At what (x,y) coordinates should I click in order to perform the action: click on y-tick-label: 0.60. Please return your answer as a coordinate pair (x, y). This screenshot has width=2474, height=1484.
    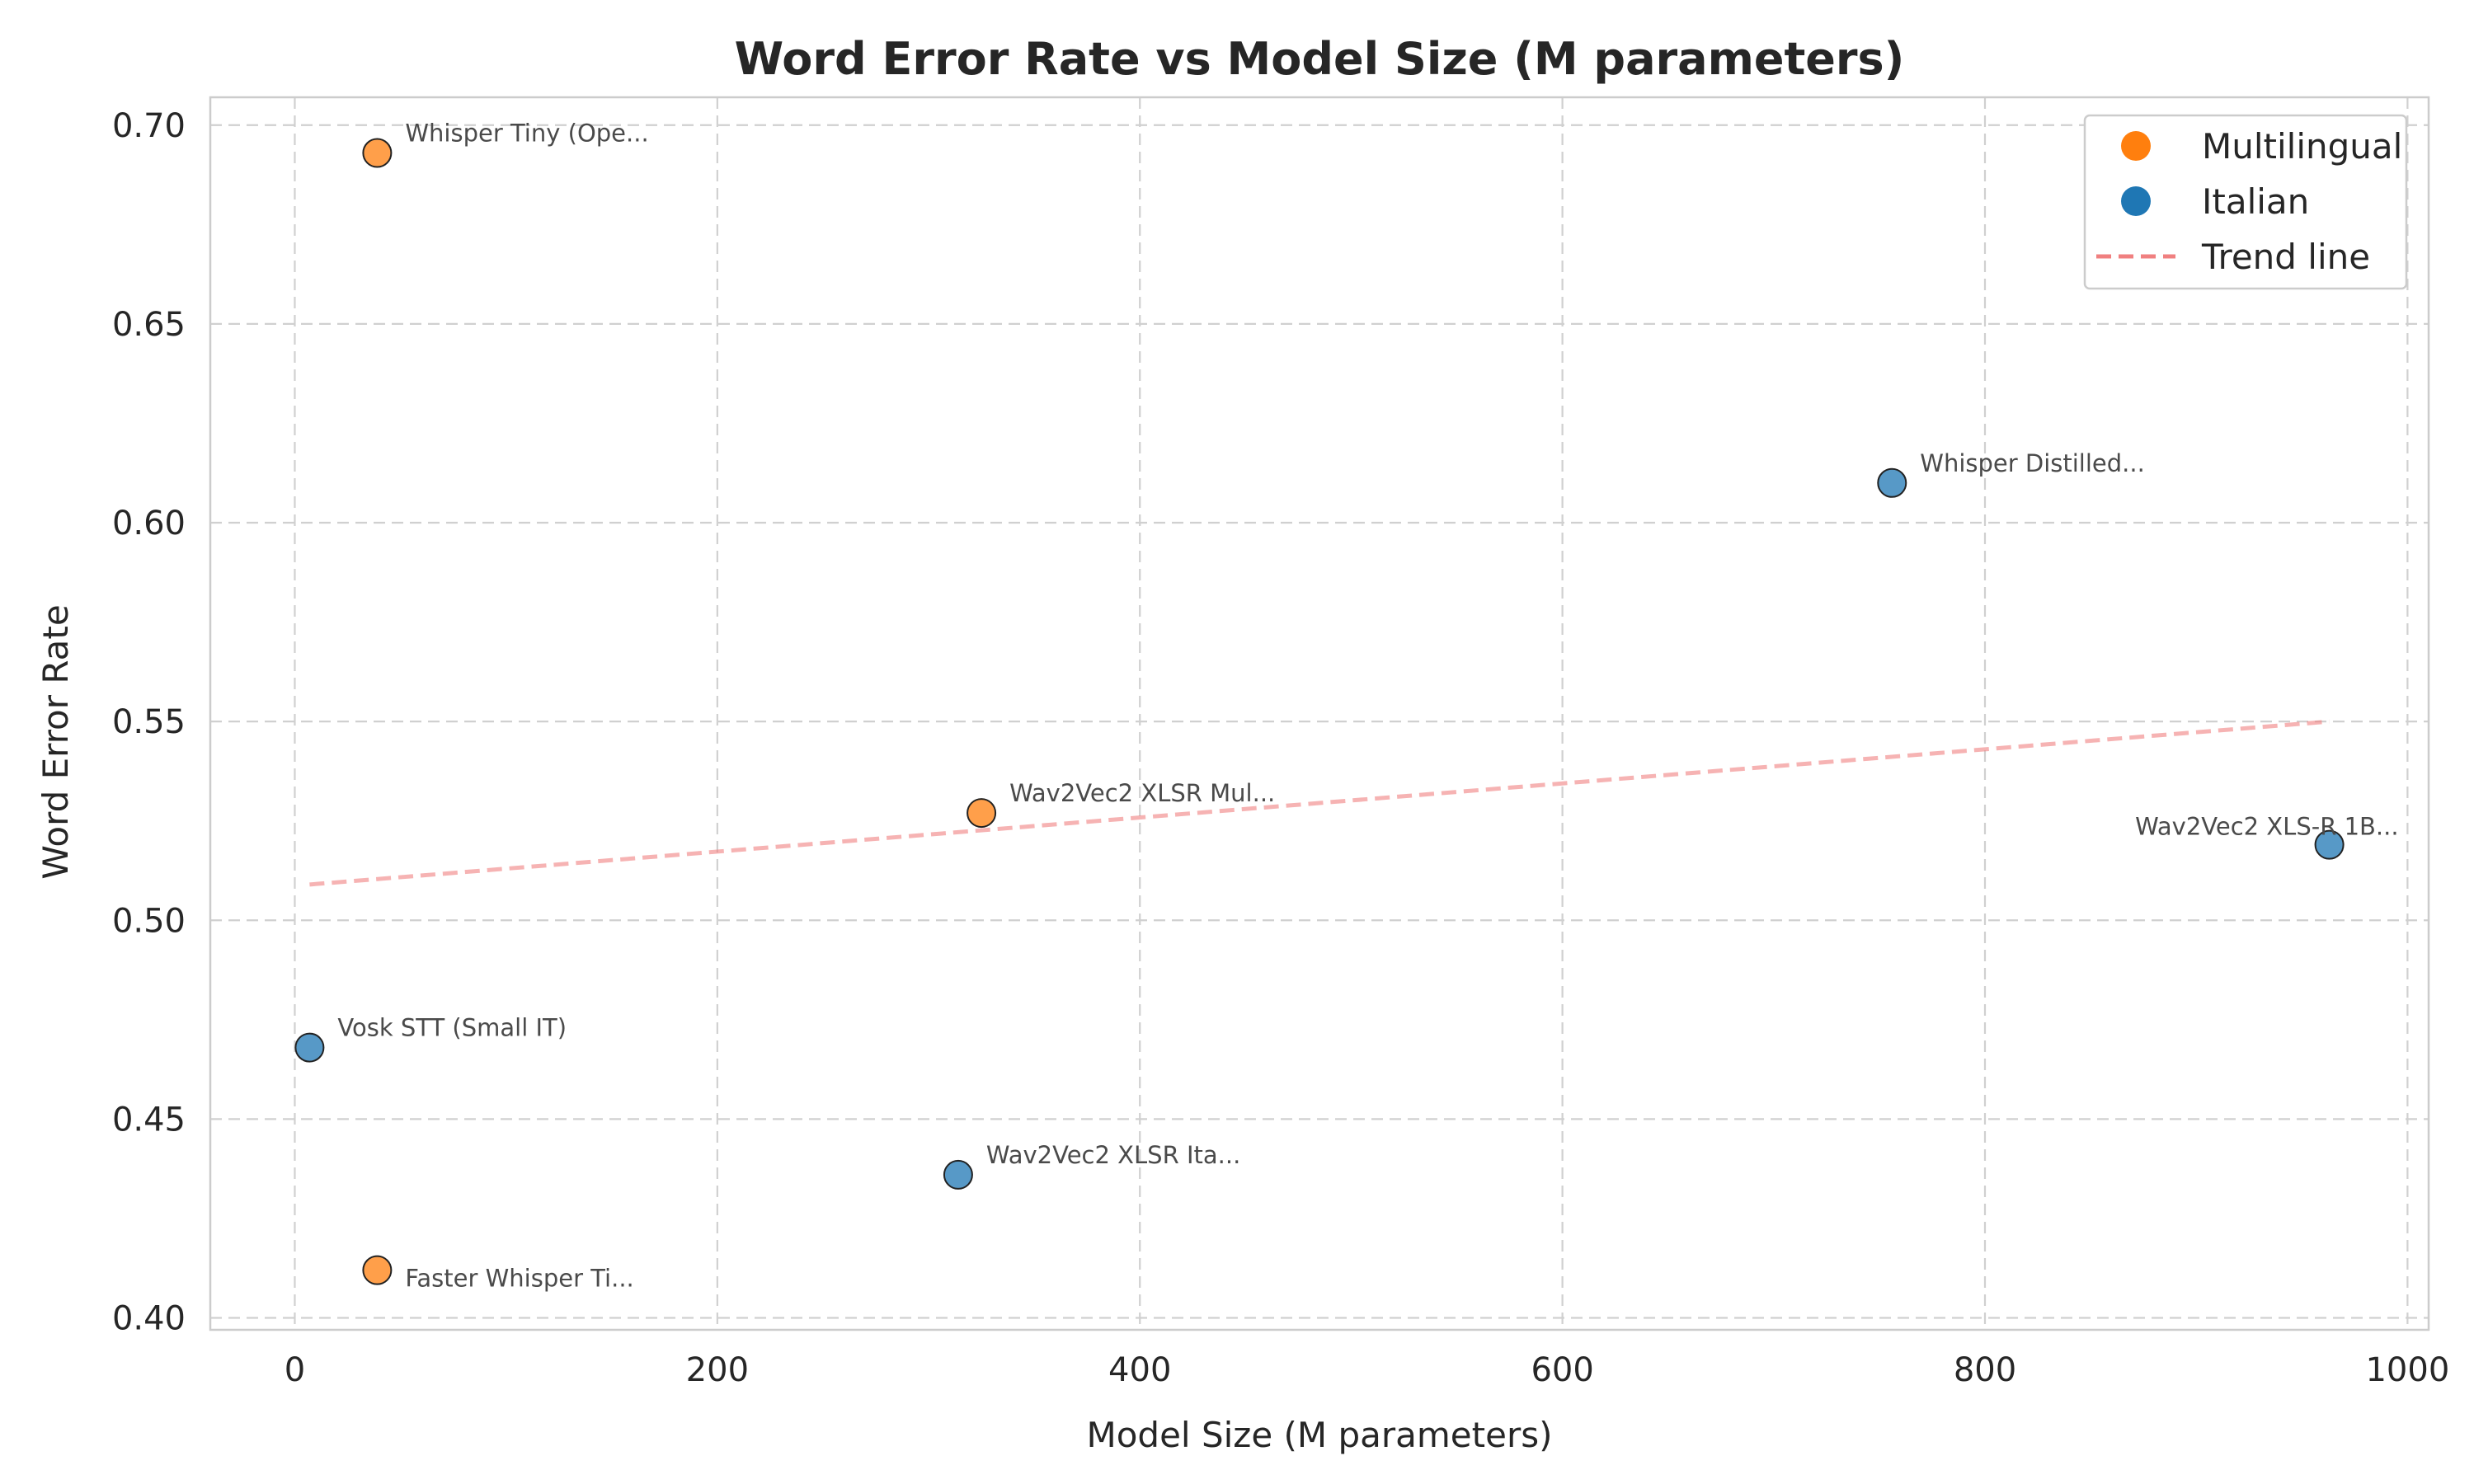
    Looking at the image, I should click on (149, 523).